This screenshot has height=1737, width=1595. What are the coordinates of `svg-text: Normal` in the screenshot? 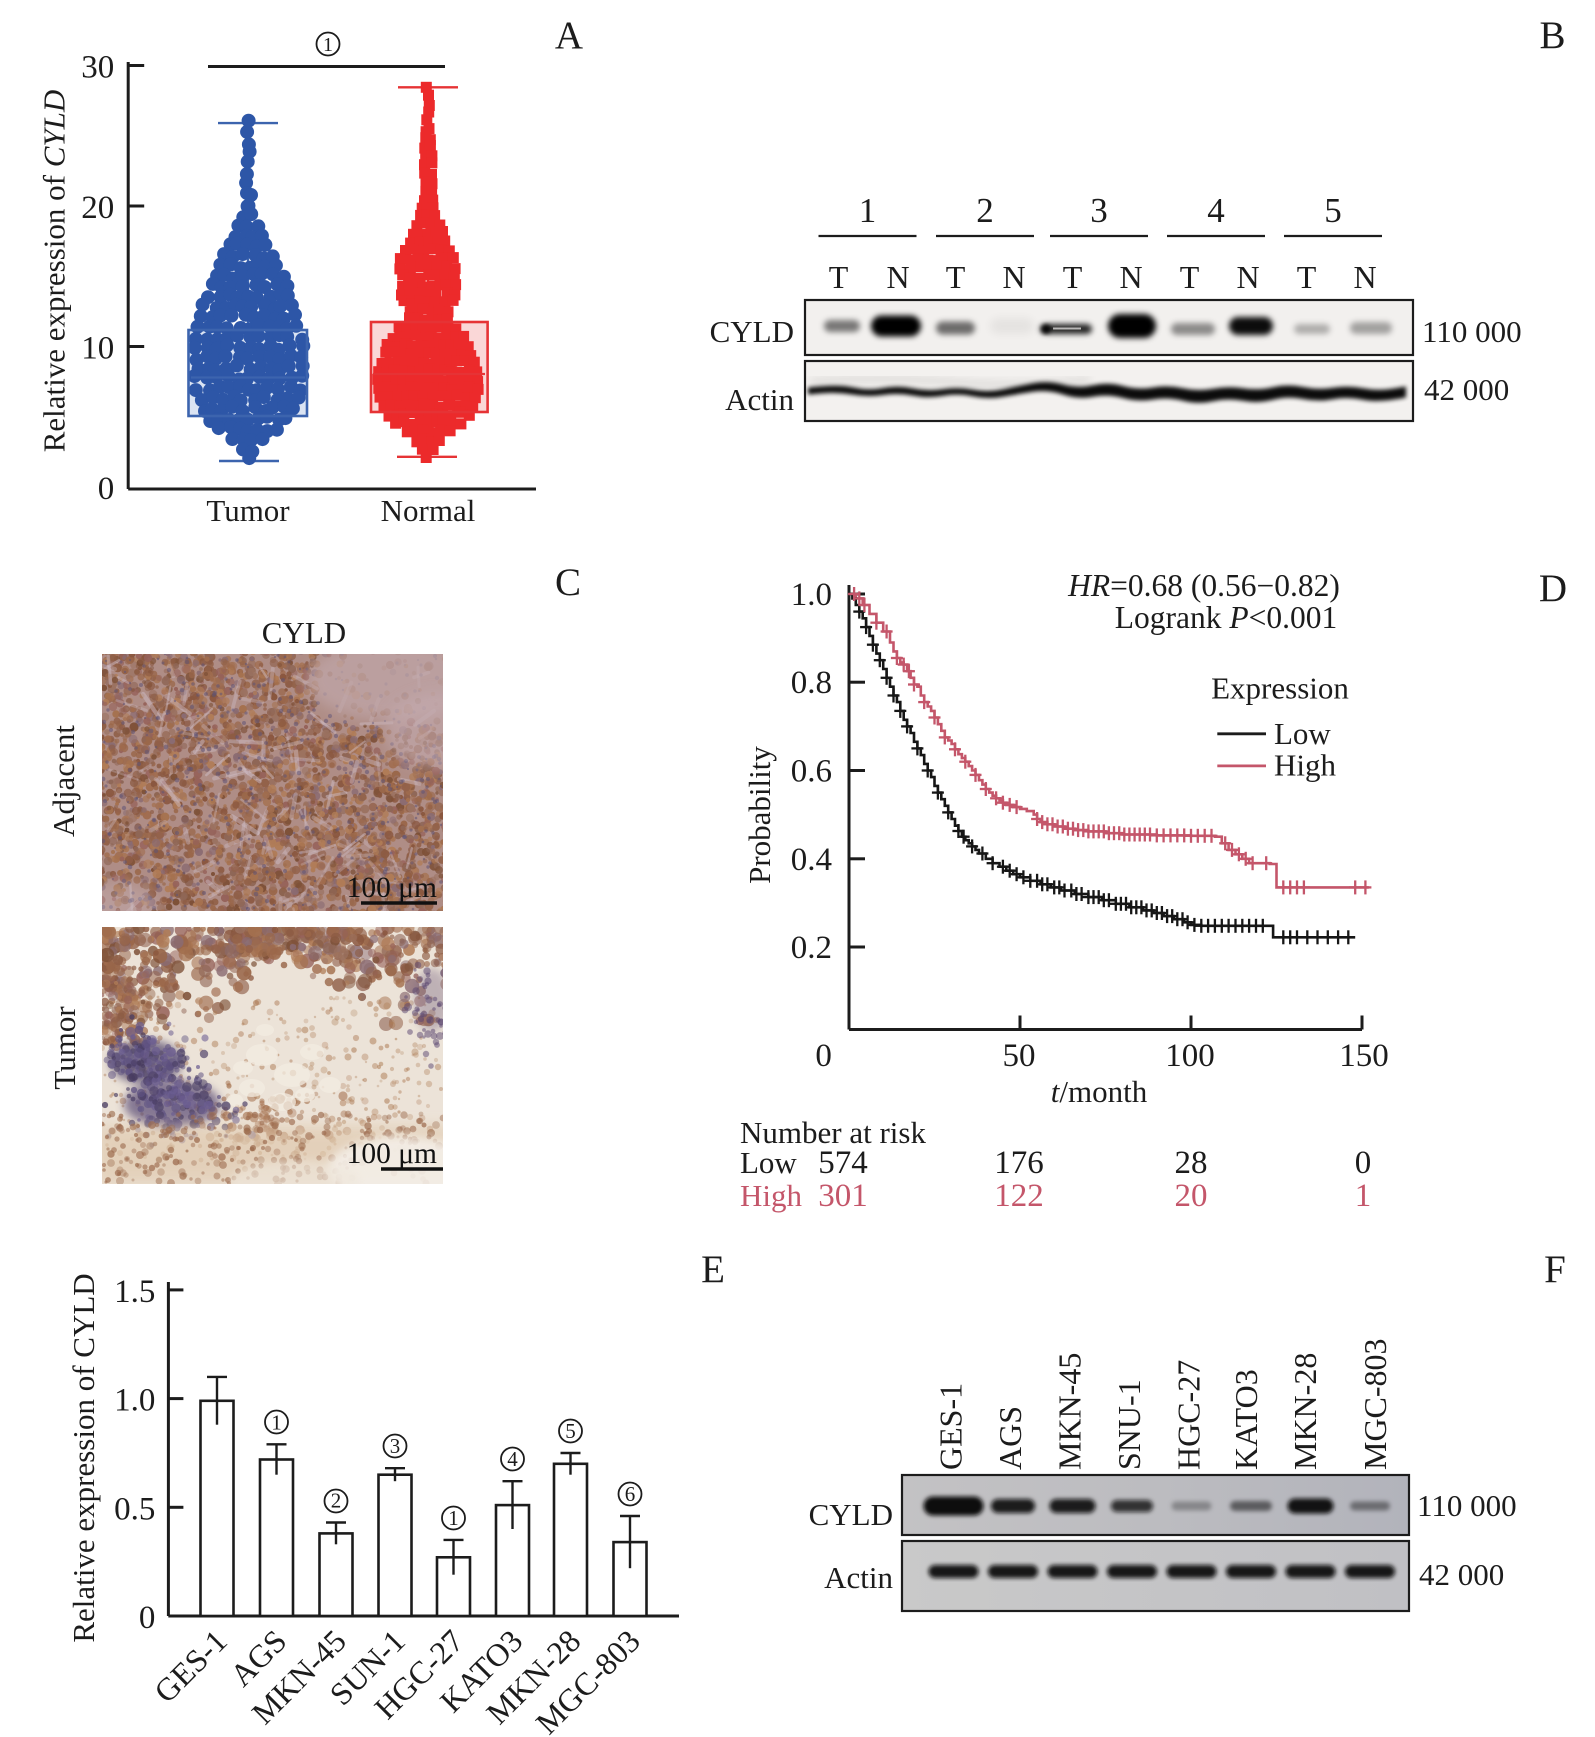 It's located at (428, 510).